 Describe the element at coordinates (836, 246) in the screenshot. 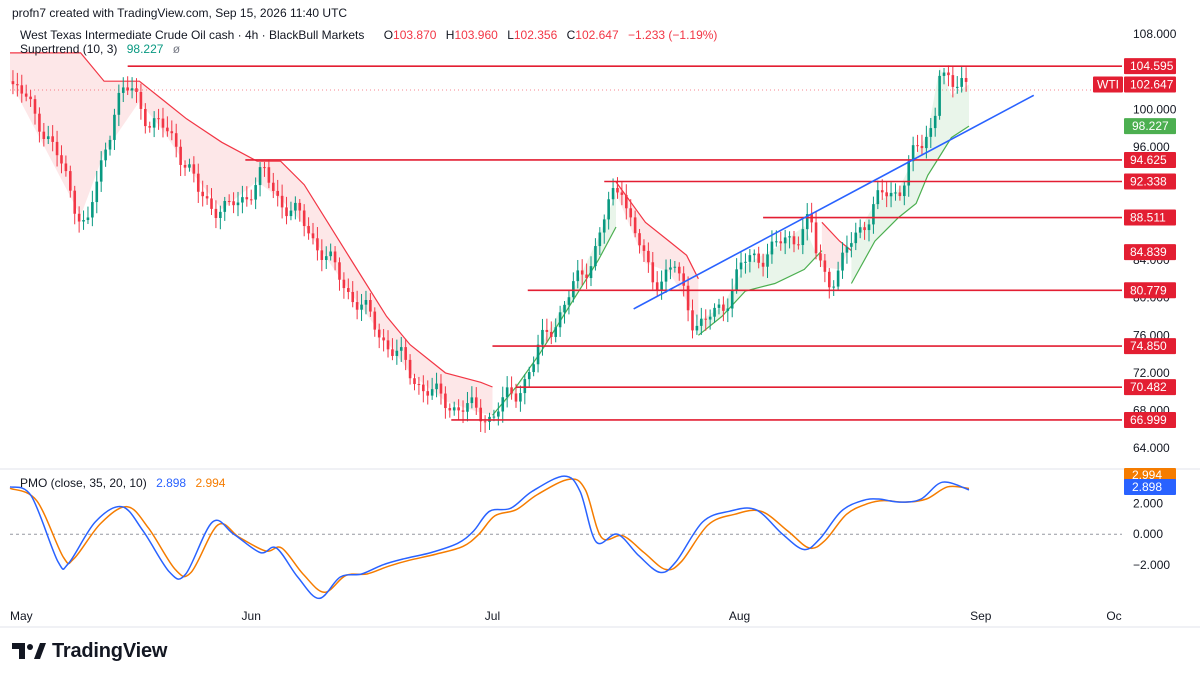

I see `supertrend-fill-down` at that location.